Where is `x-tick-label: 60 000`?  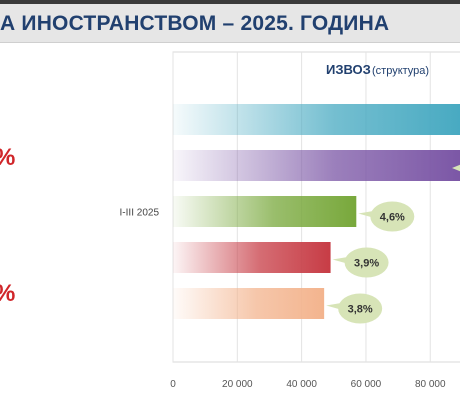 x-tick-label: 60 000 is located at coordinates (366, 384).